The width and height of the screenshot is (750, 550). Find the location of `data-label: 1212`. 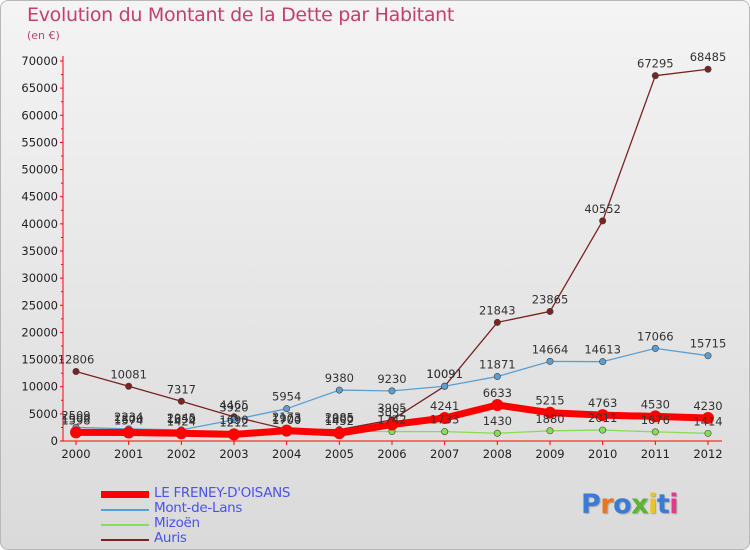

data-label: 1212 is located at coordinates (233, 422).